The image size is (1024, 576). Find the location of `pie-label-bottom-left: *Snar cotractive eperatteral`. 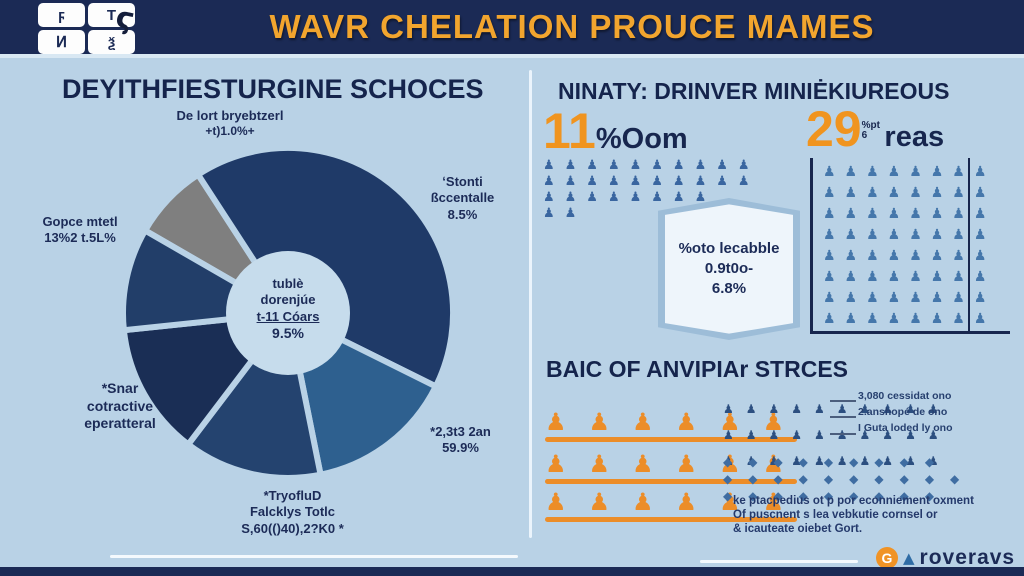

pie-label-bottom-left: *Snar cotractive eperatteral is located at coordinates (120, 406).